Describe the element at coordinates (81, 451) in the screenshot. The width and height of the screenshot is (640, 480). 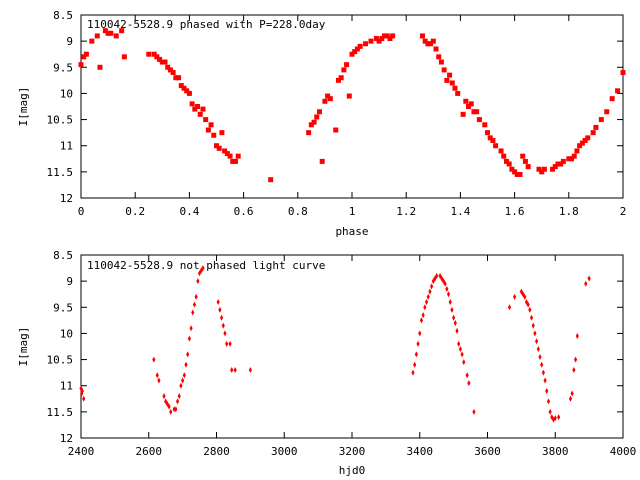
I see `x-tick-label: 2400` at that location.